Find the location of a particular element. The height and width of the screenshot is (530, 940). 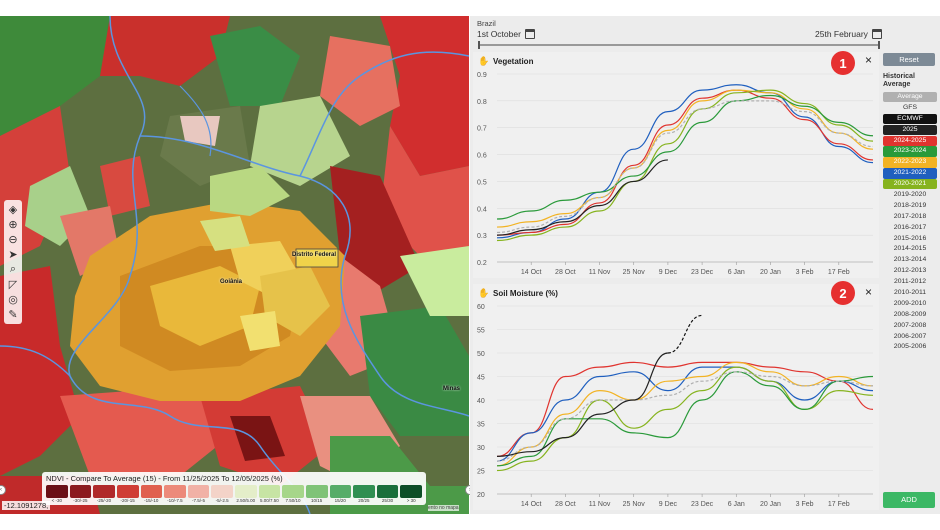

x-tick-label: 23 Dec is located at coordinates (702, 272).